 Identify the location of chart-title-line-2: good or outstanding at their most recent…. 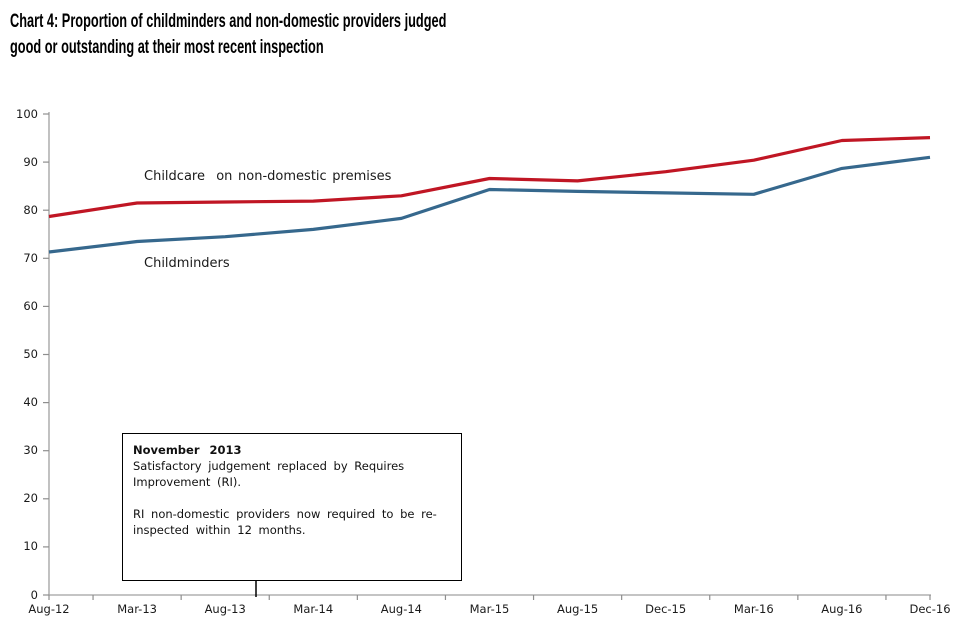
(167, 47).